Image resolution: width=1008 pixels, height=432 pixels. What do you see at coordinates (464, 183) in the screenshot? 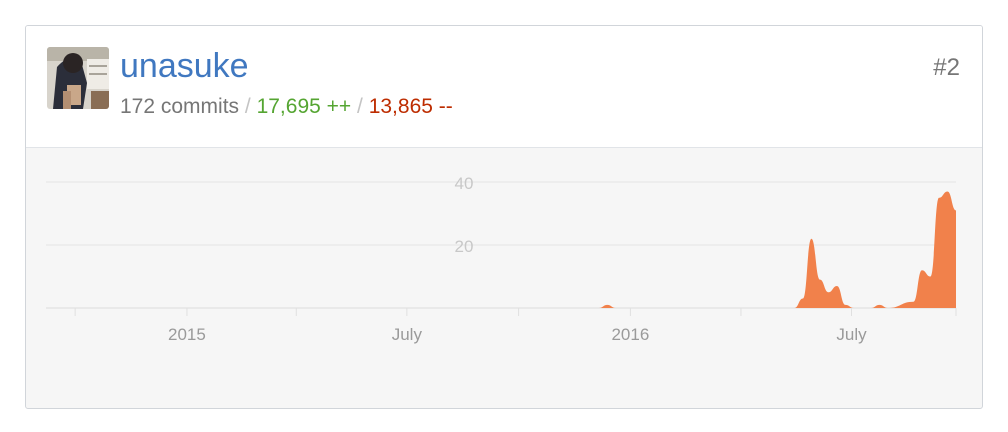
I see `y-tick-label: 40` at bounding box center [464, 183].